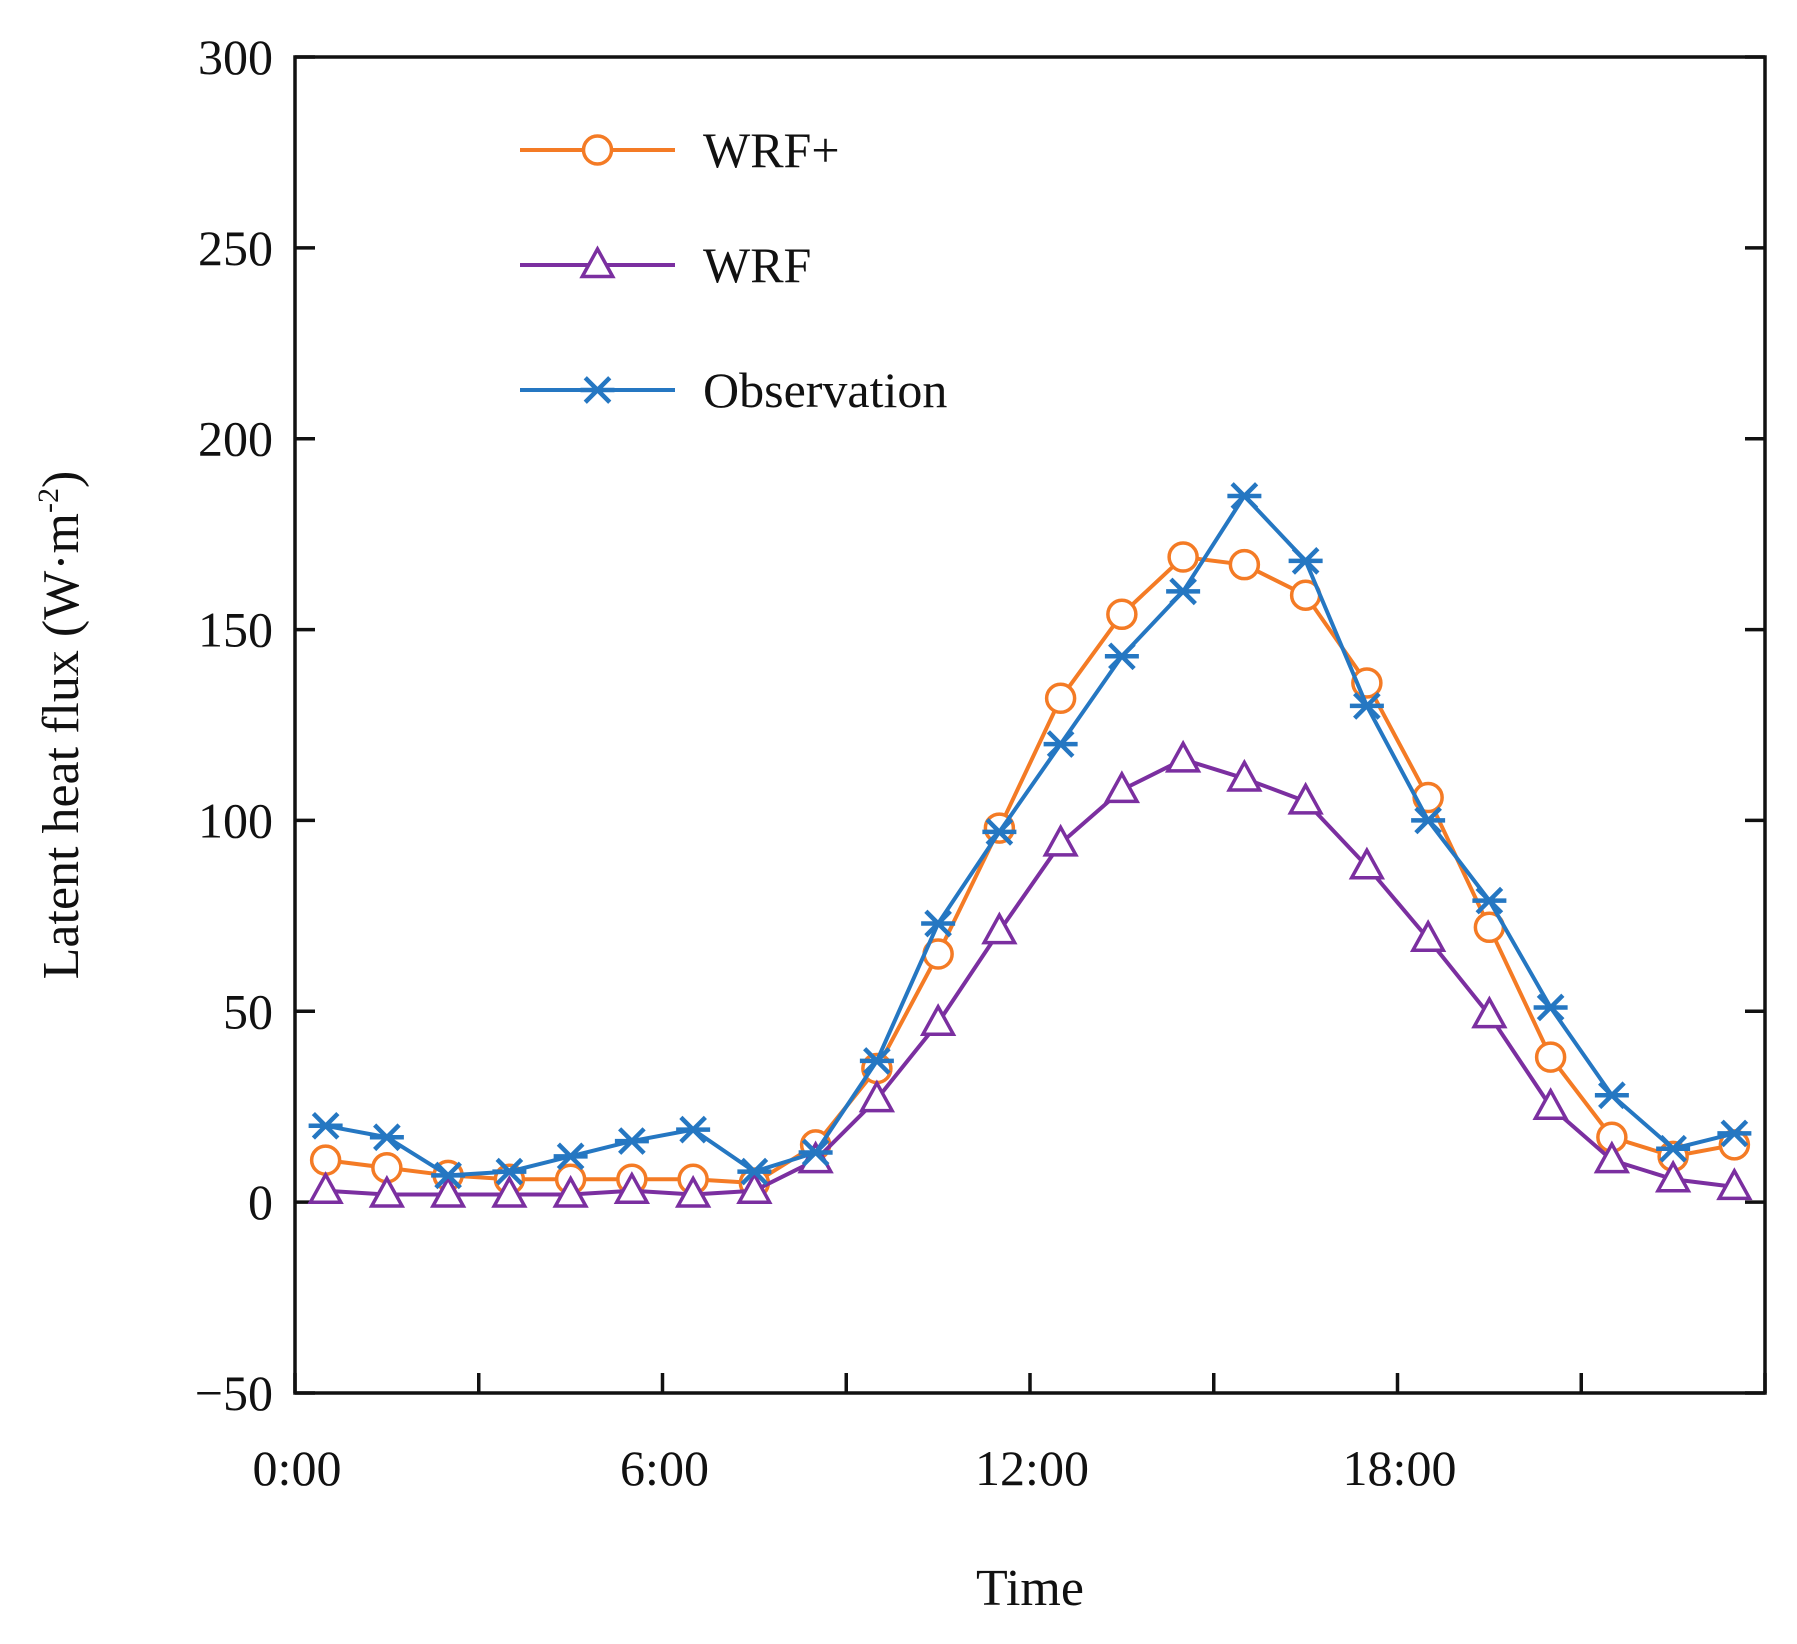 The width and height of the screenshot is (1797, 1644). What do you see at coordinates (235, 439) in the screenshot?
I see `y-tick-label: 200` at bounding box center [235, 439].